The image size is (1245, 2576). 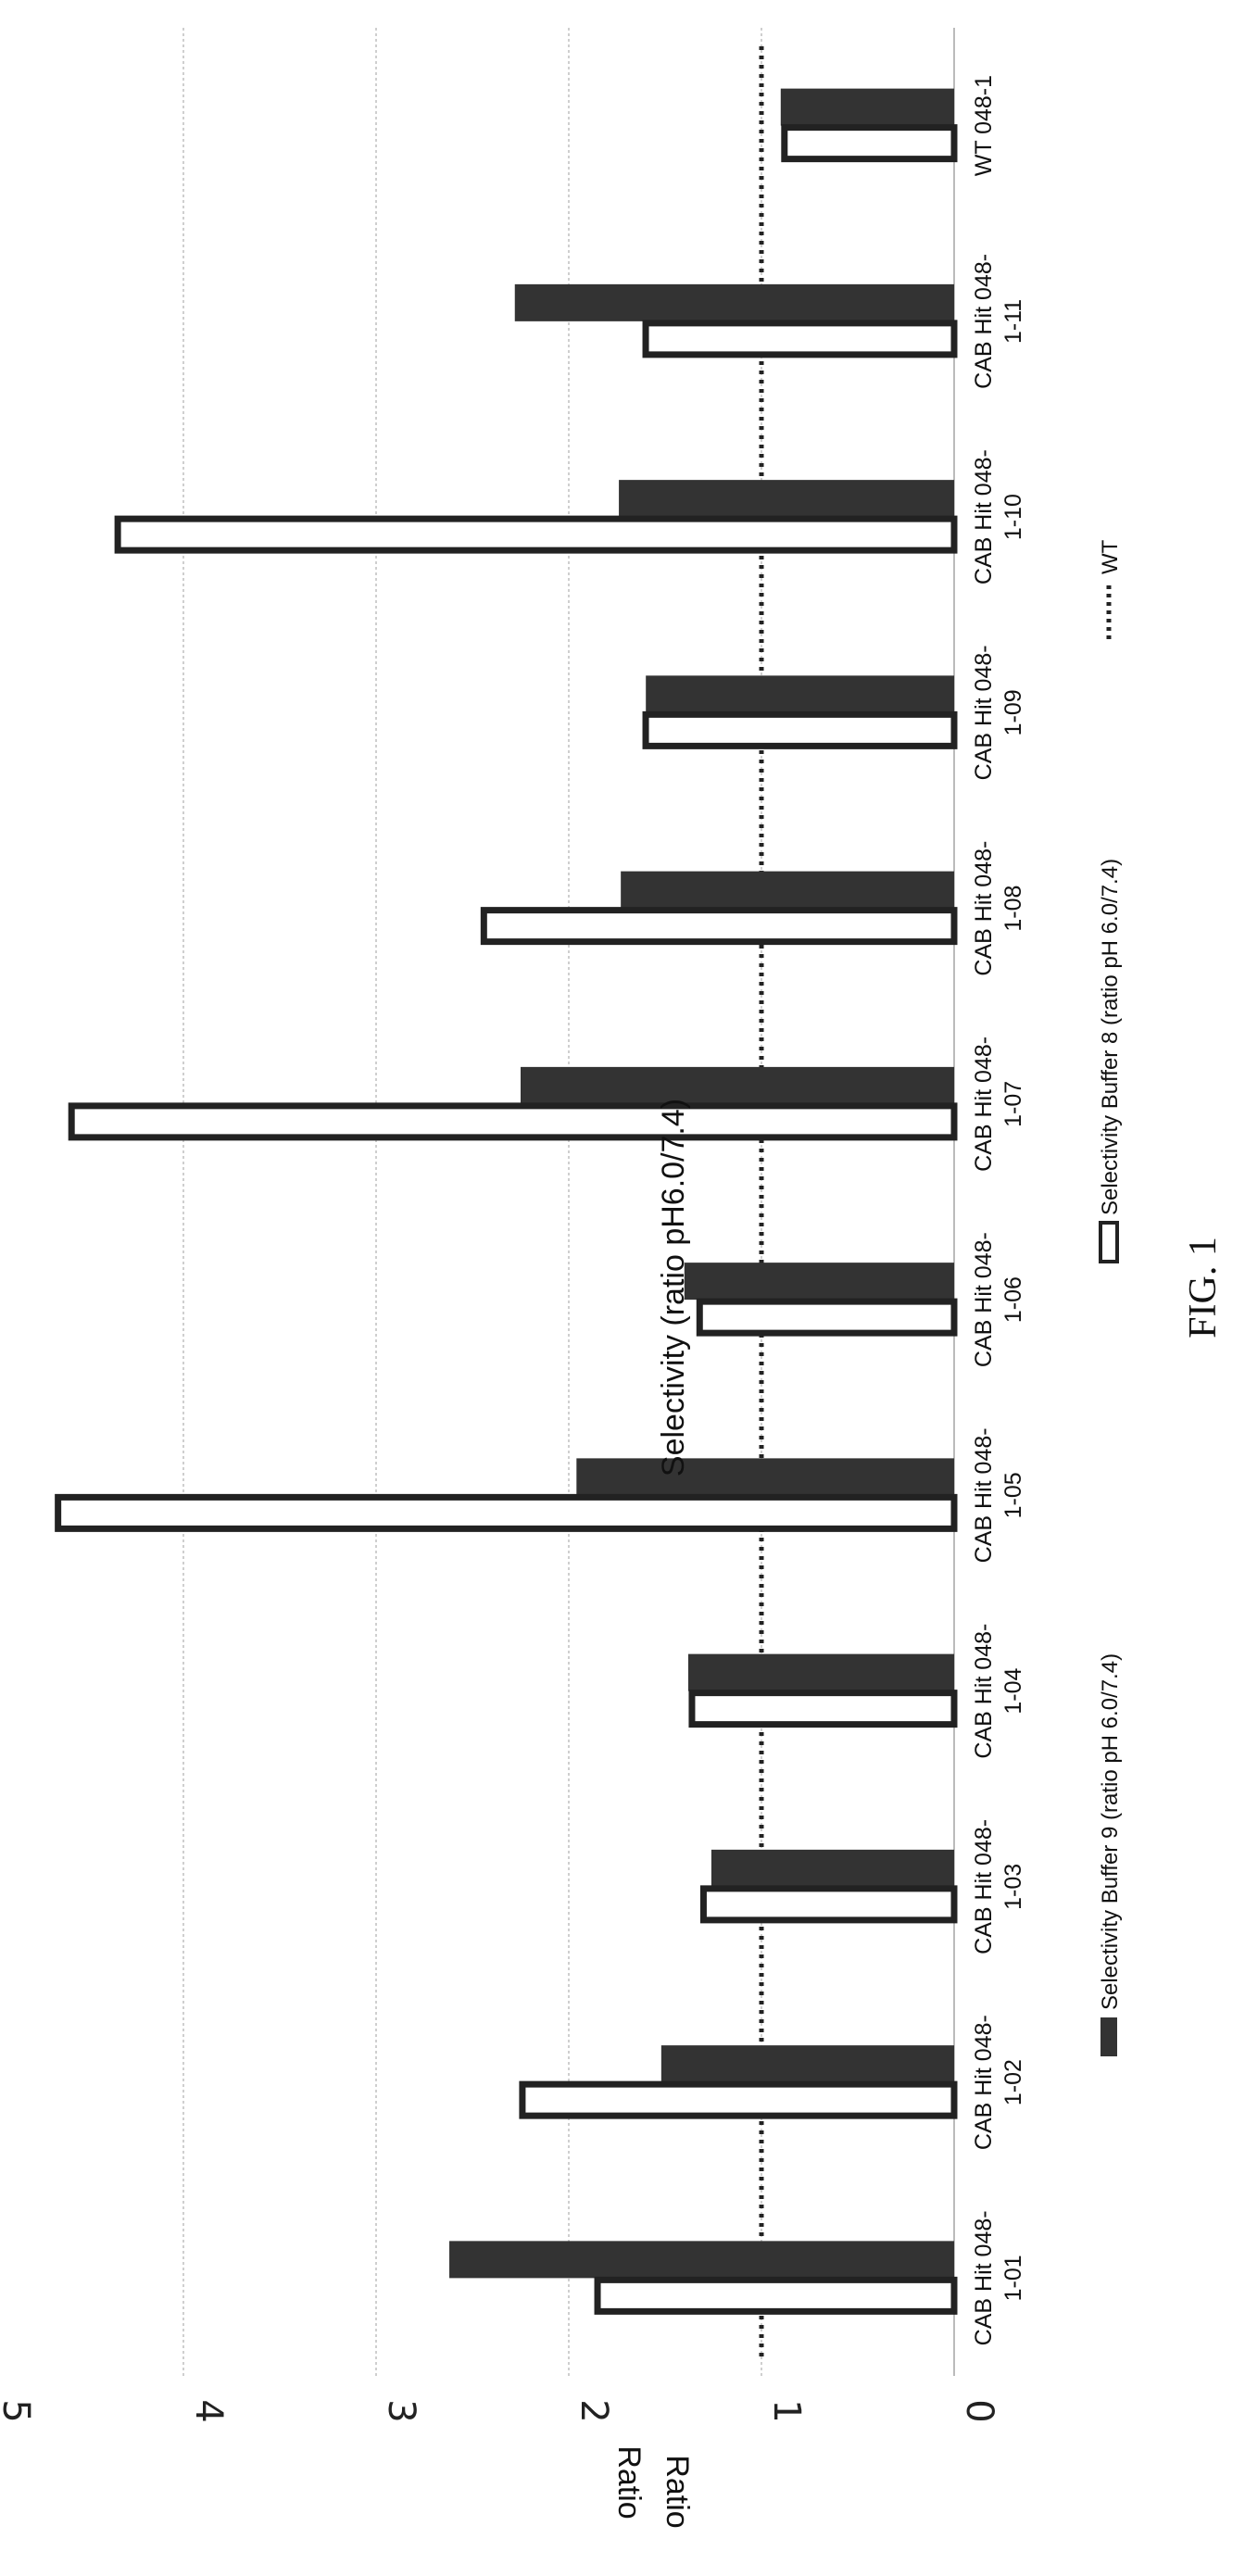 I want to click on category-label-12: WT 048-1, so click(x=984, y=125).